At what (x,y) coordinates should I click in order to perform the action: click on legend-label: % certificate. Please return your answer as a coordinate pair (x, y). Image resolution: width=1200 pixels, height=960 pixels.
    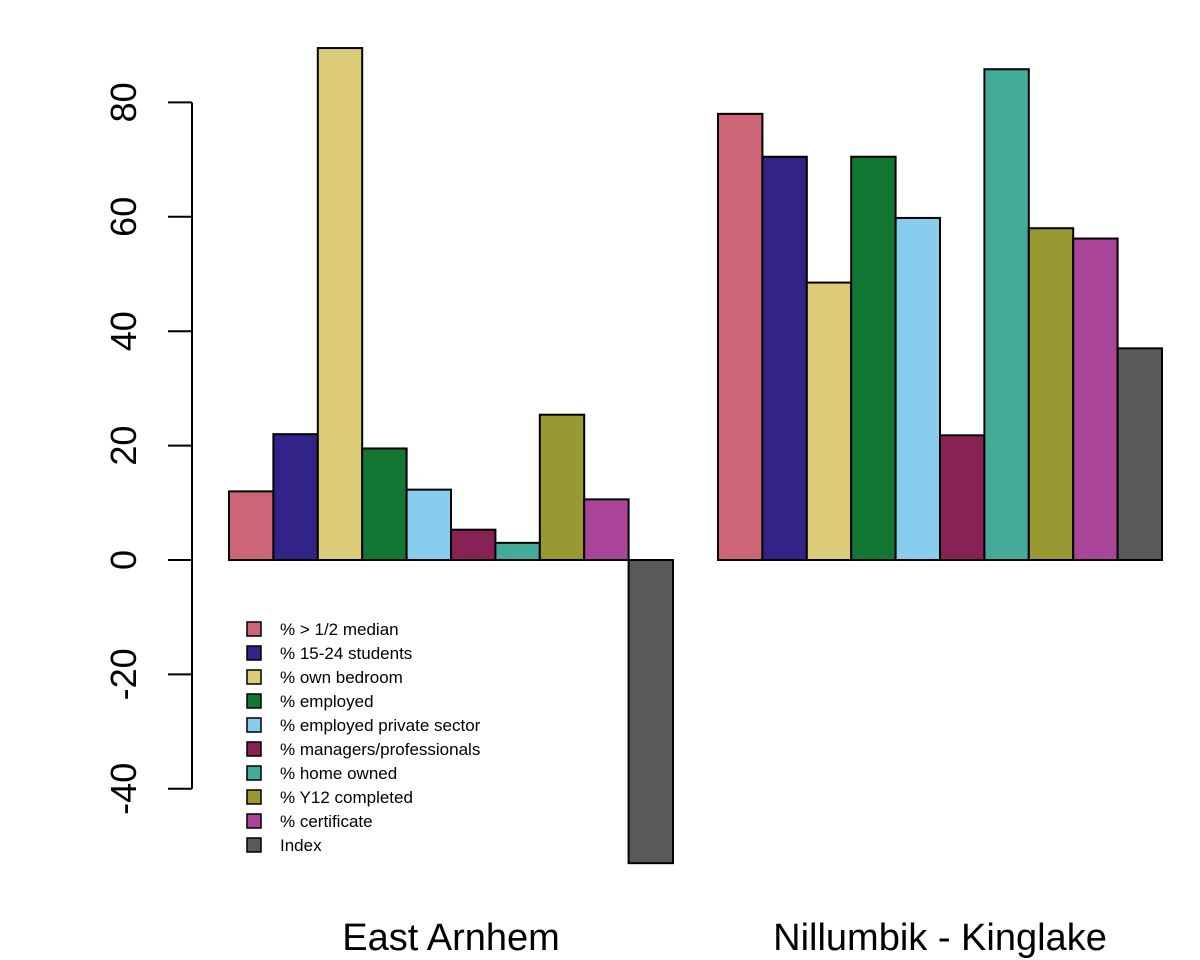
    Looking at the image, I should click on (326, 821).